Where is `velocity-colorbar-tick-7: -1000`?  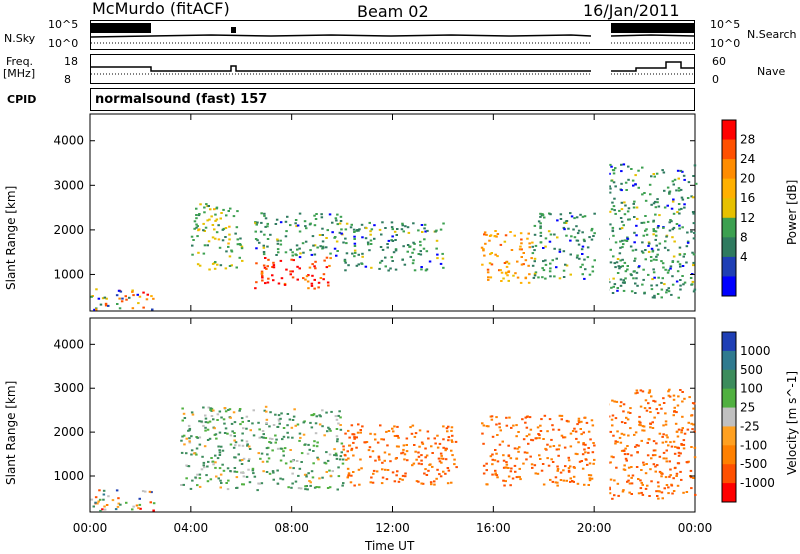 velocity-colorbar-tick-7: -1000 is located at coordinates (757, 483).